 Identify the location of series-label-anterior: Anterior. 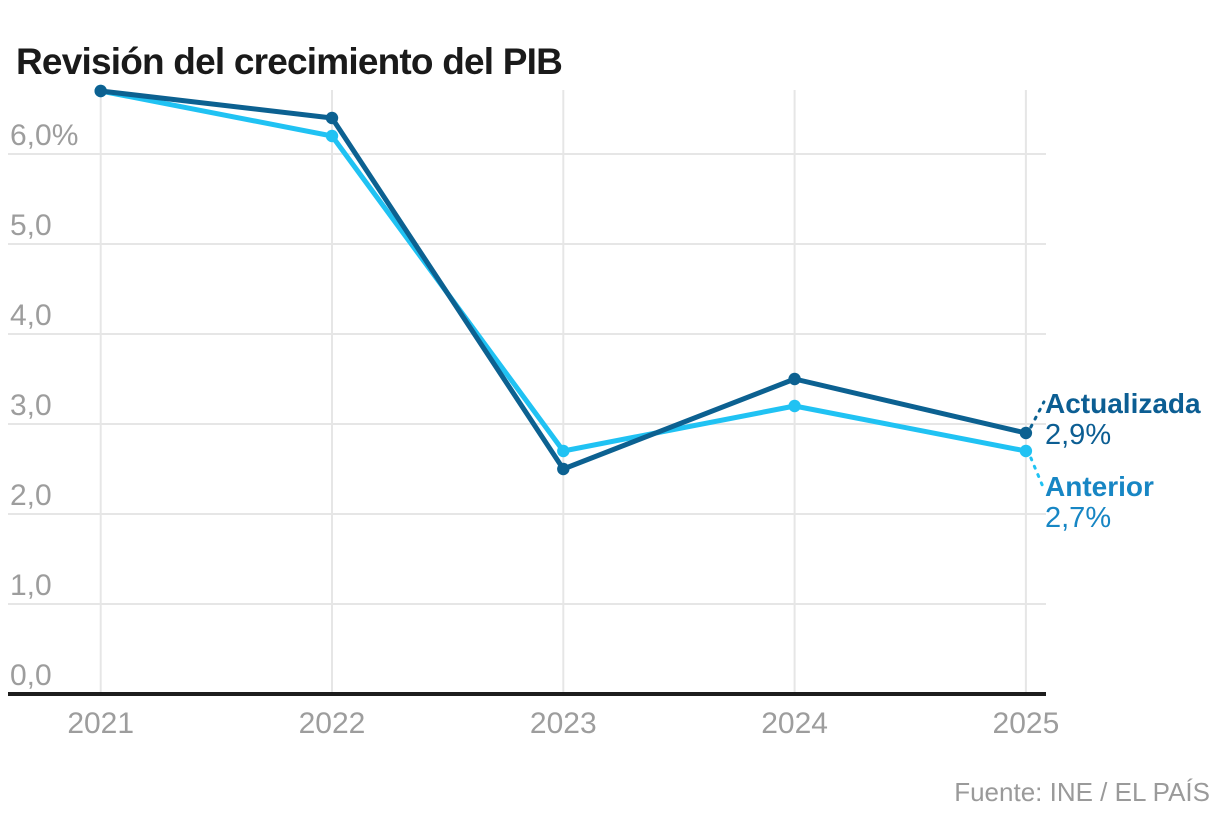
(1099, 486).